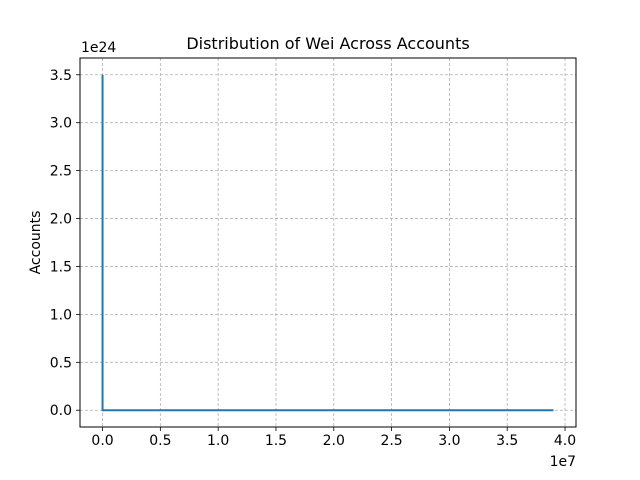 This screenshot has width=640, height=480. Describe the element at coordinates (61, 172) in the screenshot. I see `y-tick-label: 2.5` at that location.